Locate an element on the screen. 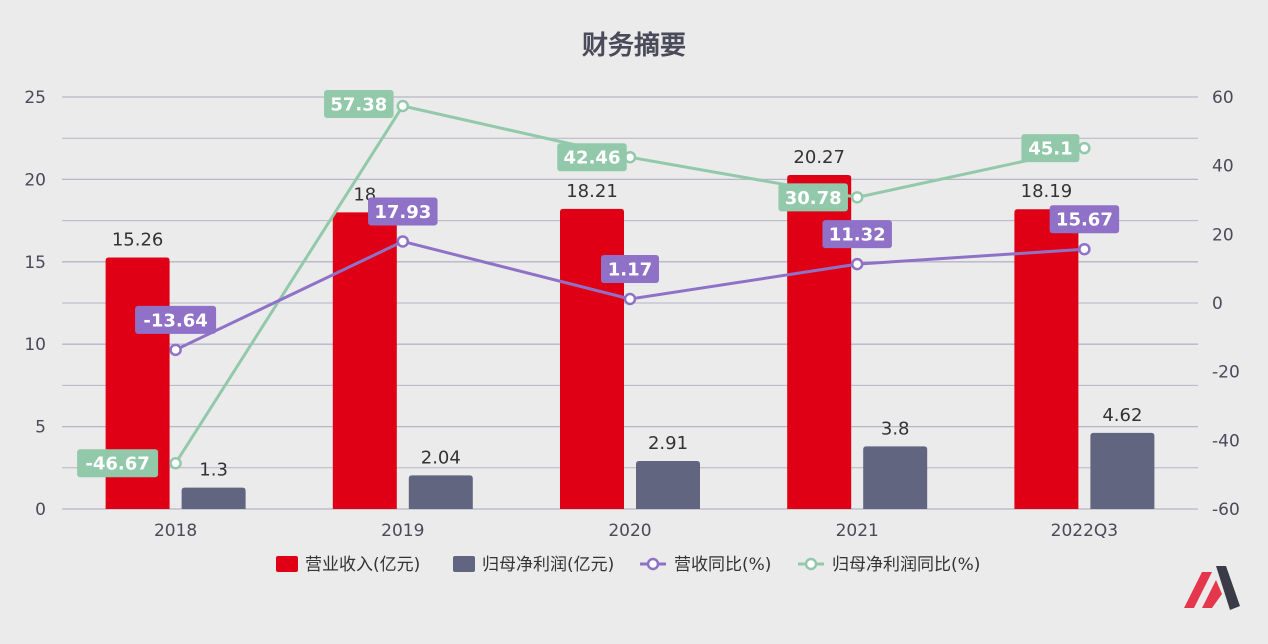  revenue-bar-label: 18.19 is located at coordinates (1047, 191).